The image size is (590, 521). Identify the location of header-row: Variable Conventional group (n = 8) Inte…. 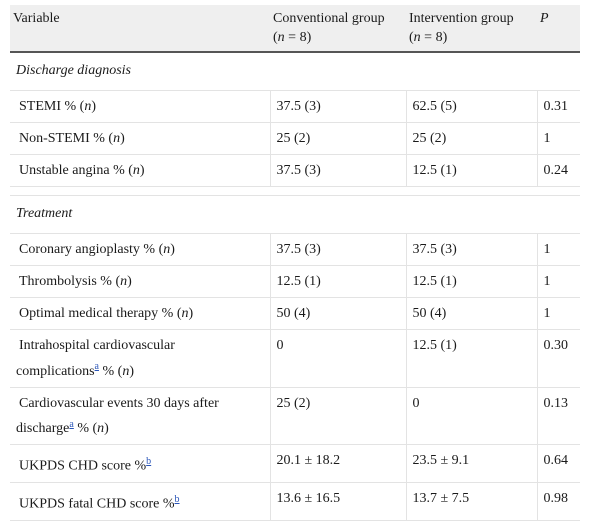
(295, 29).